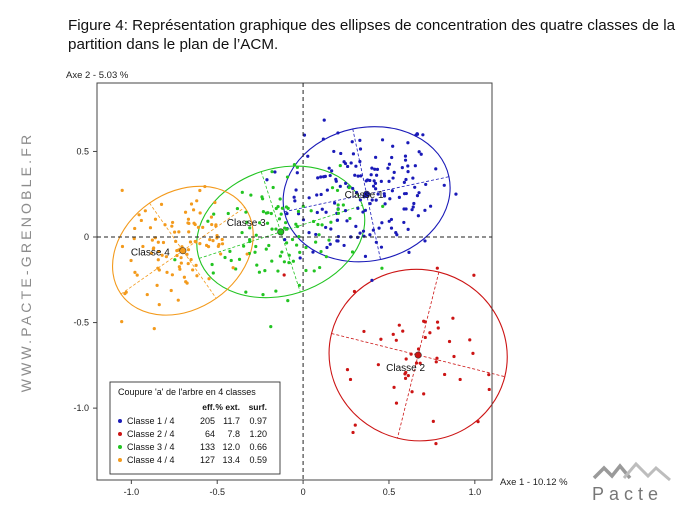 The image size is (689, 517). Describe the element at coordinates (217, 492) in the screenshot. I see `x-tick-label: -0.5` at that location.